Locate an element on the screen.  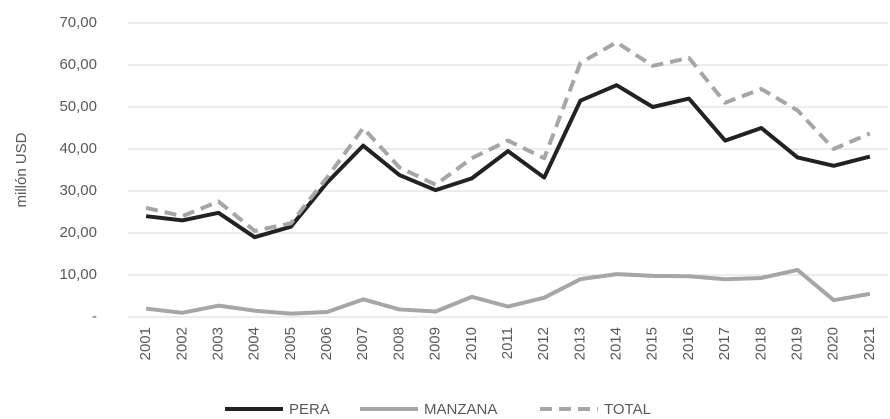
y-tick-label: 40,00 is located at coordinates (78, 148).